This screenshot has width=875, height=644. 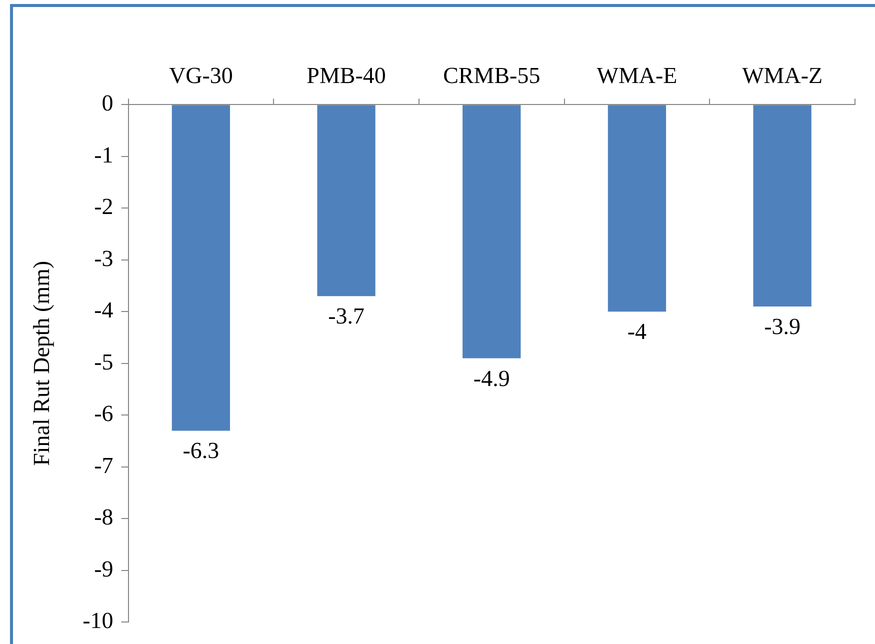 I want to click on y-tick-label: -4, so click(x=104, y=310).